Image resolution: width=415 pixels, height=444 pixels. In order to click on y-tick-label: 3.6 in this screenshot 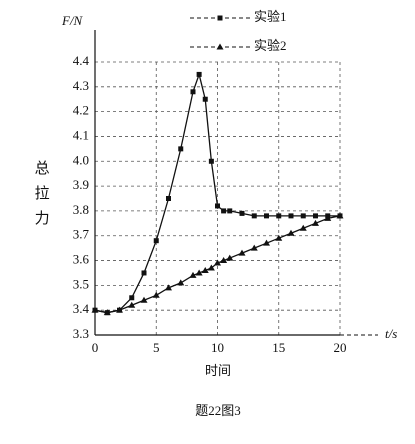, I will do `click(81, 259)`.